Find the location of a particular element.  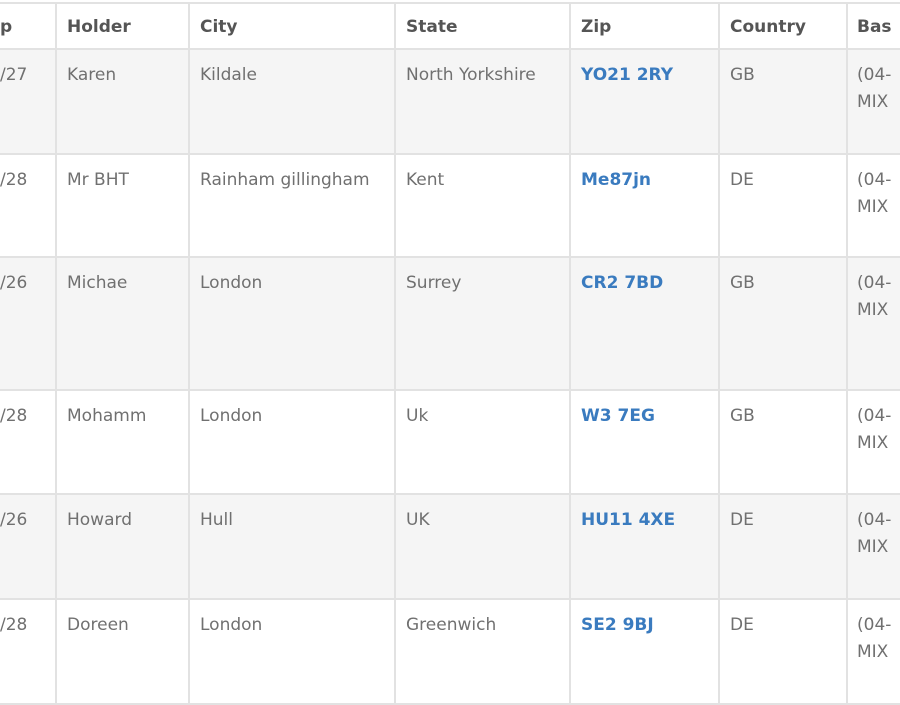

cell-holder: Mr BHT is located at coordinates (122, 205).